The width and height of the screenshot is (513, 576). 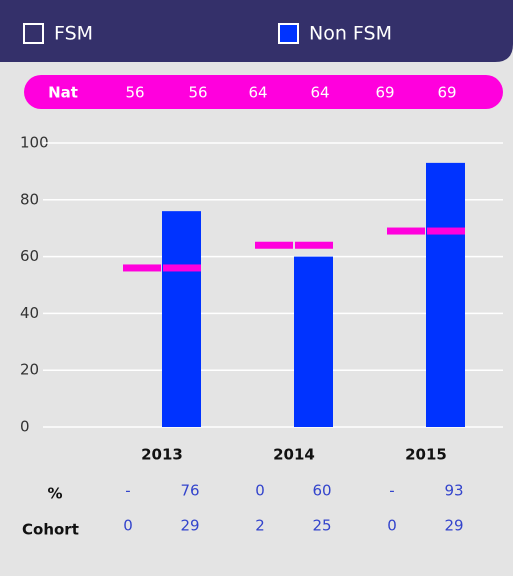 I want to click on national-label: Nat, so click(x=63, y=93).